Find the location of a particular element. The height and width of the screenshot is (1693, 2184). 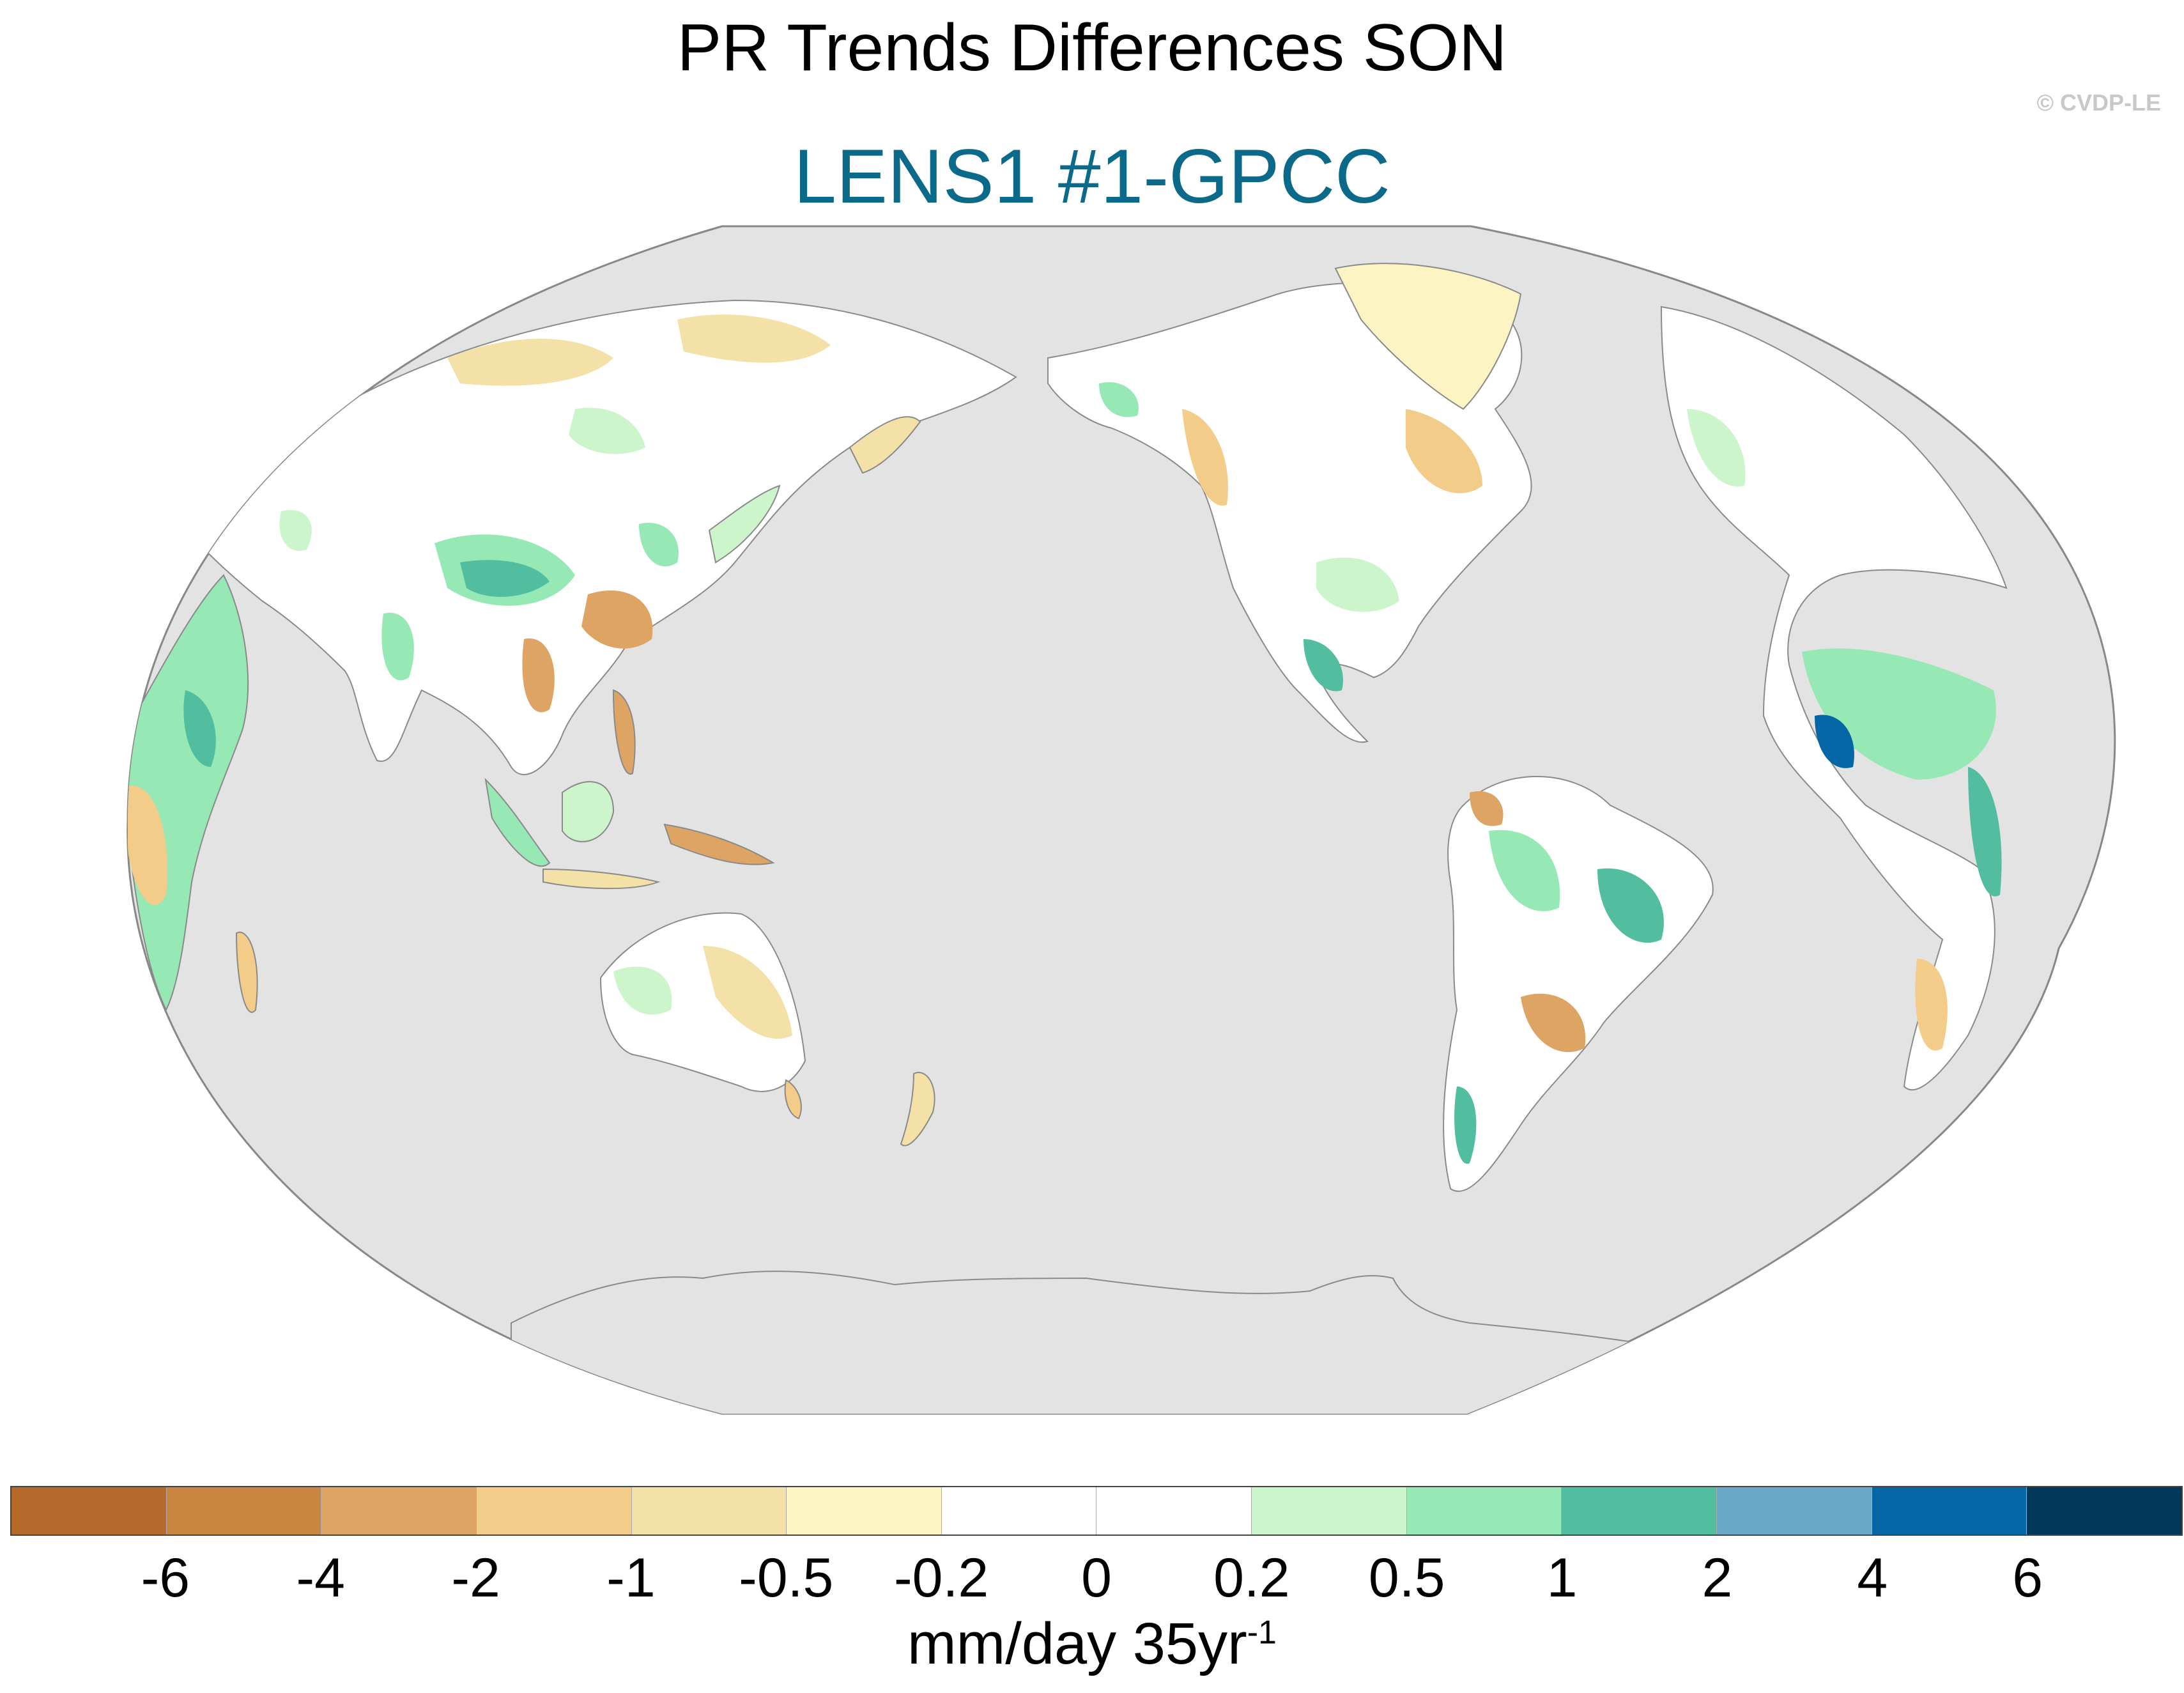

credit-watermark: © CVDP-LE is located at coordinates (2098, 102).